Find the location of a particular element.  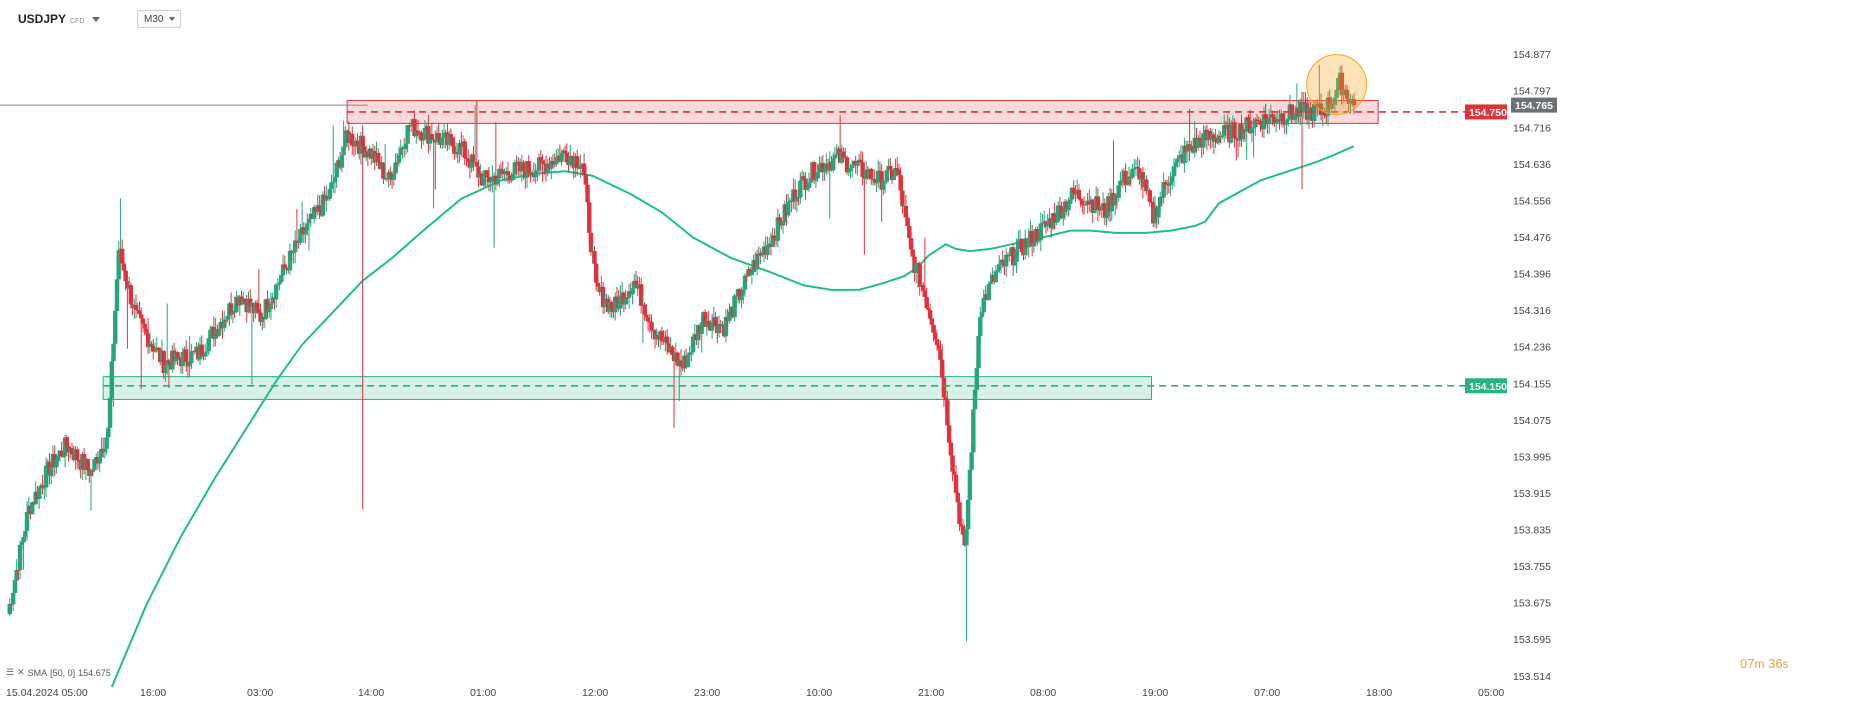

settings-icon: ☰ is located at coordinates (10, 672).